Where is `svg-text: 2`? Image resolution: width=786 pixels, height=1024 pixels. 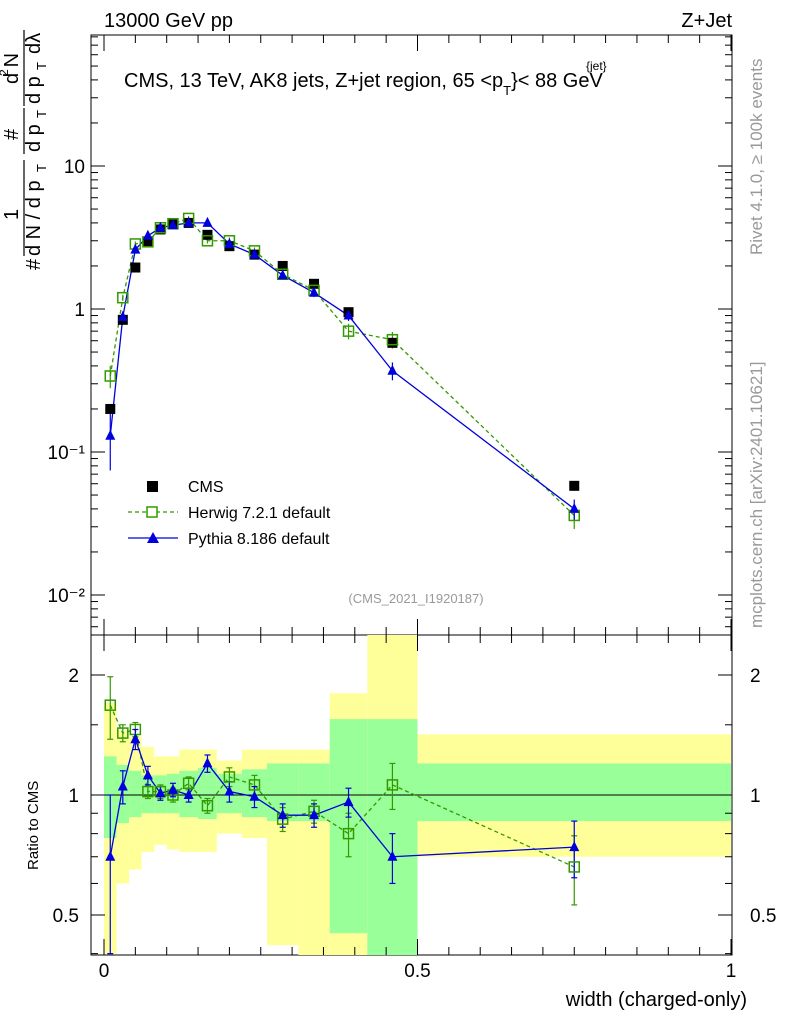
svg-text: 2 is located at coordinates (5, 72).